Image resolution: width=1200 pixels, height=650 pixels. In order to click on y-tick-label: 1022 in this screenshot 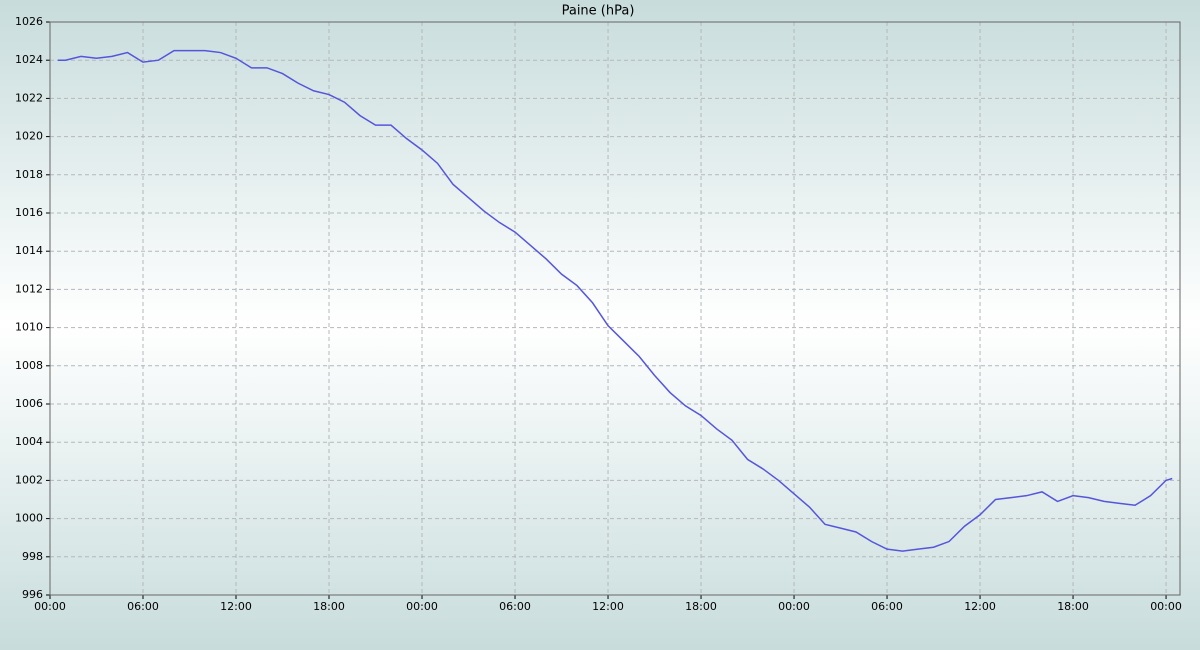, I will do `click(29, 97)`.